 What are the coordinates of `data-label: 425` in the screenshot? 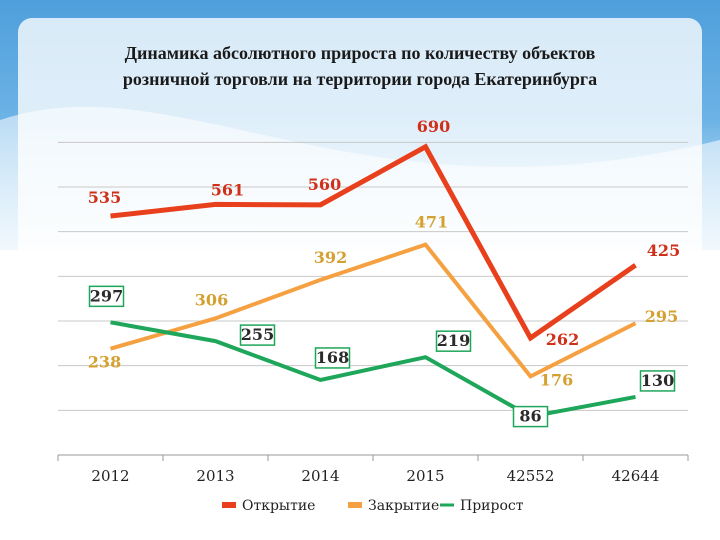 It's located at (663, 250).